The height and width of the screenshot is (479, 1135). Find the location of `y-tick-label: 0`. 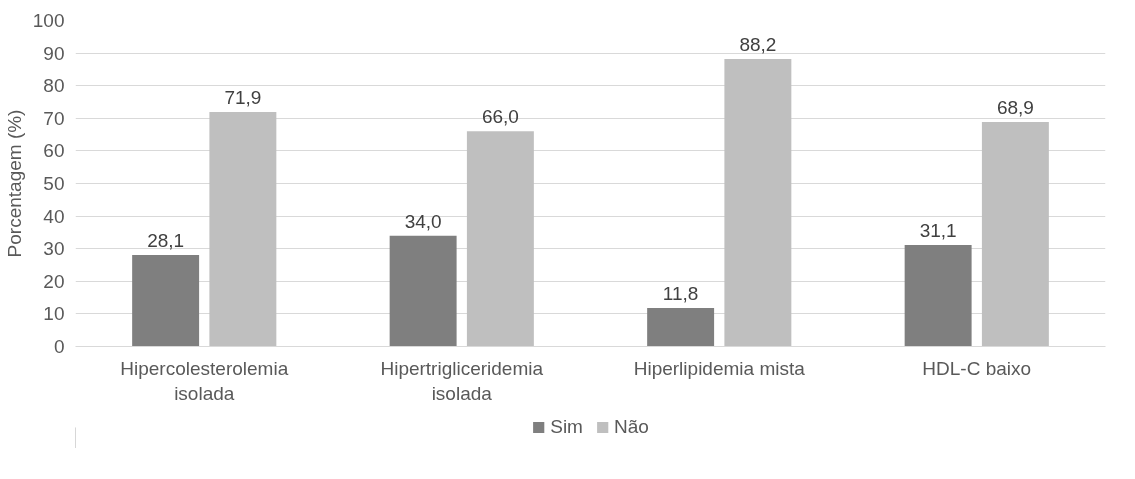

y-tick-label: 0 is located at coordinates (59, 346).